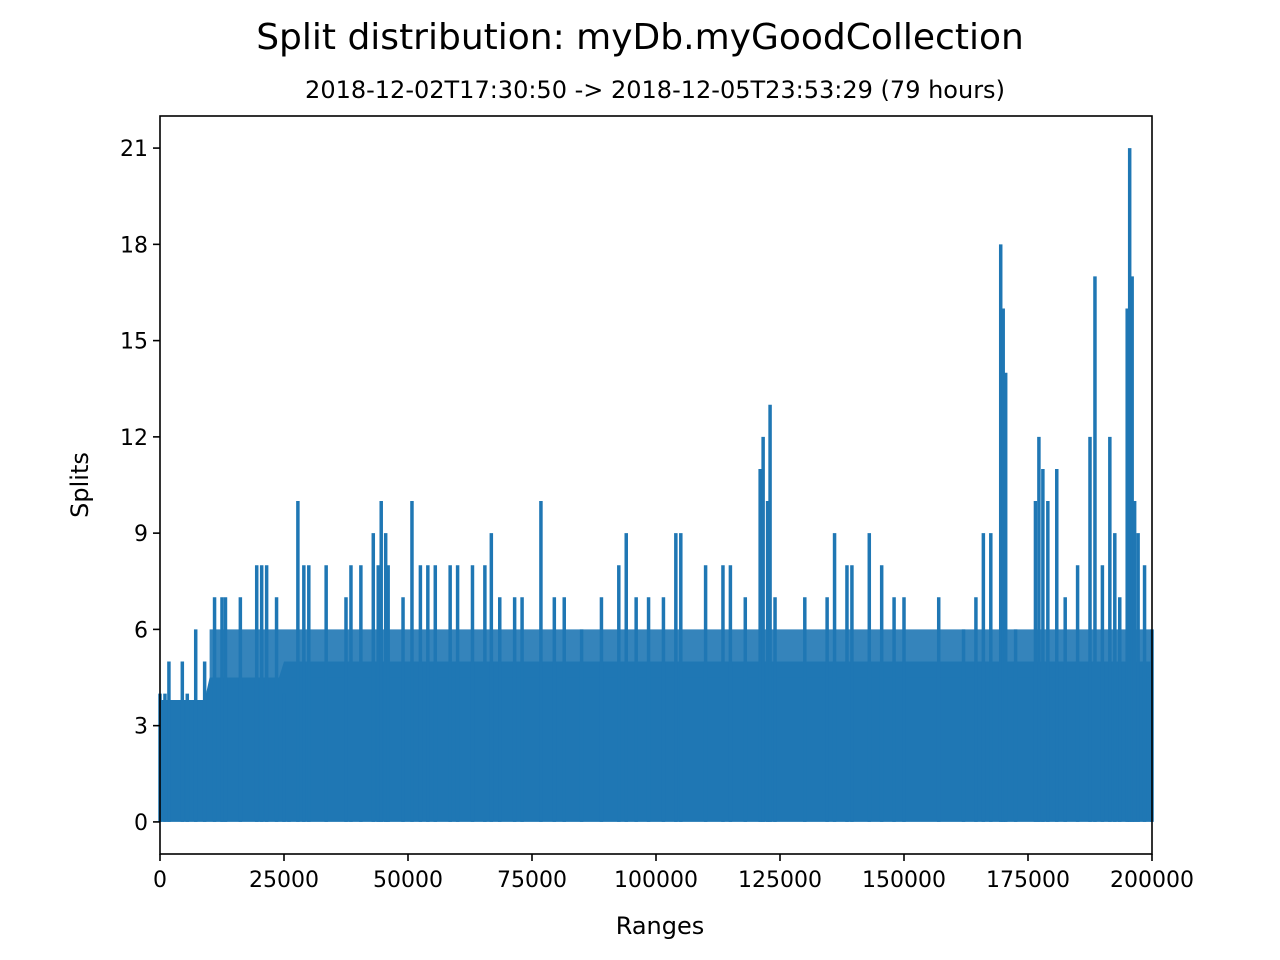  I want to click on y-tick-label-1: 3, so click(141, 727).